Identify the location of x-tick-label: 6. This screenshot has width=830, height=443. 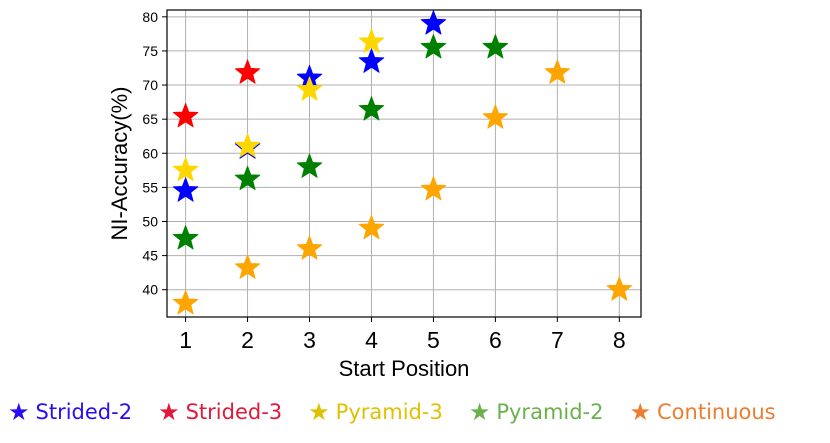
(495, 340).